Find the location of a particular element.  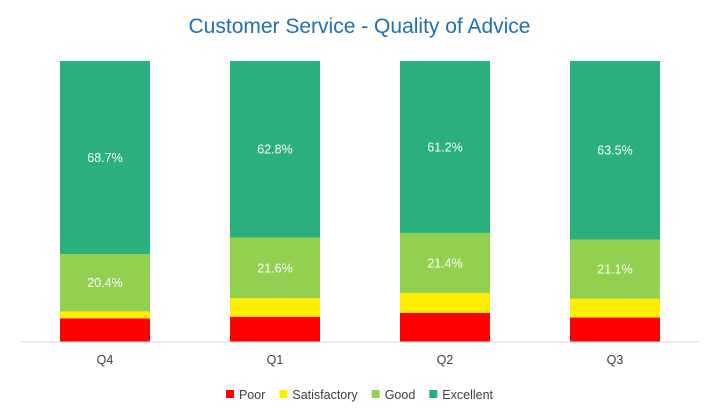

bar-excellent-q3 is located at coordinates (615, 150).